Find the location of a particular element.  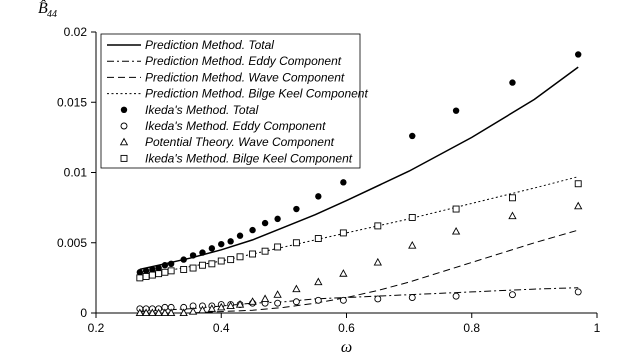

y-tick-label: 0.015 is located at coordinates (72, 102).